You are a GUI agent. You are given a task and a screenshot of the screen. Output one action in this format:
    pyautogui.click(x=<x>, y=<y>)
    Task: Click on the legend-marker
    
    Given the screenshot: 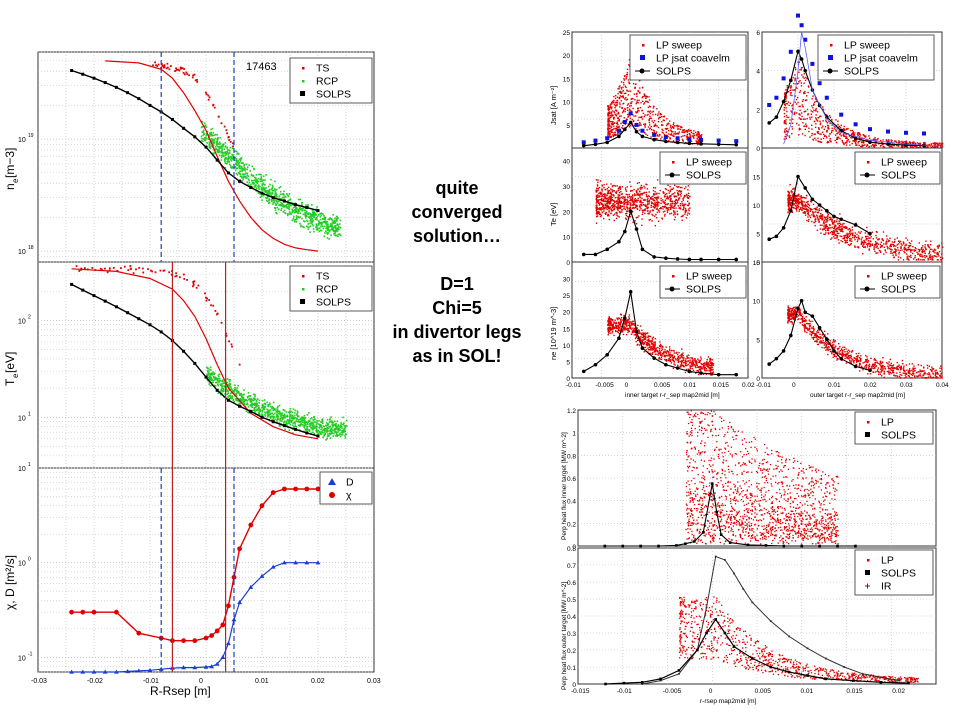 What is the action you would take?
    pyautogui.click(x=831, y=45)
    